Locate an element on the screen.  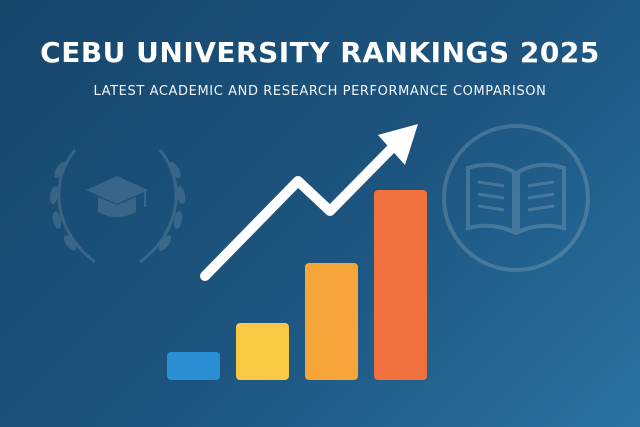
page-title: CEBU UNIVERSITY RANKINGS 2025 is located at coordinates (320, 52).